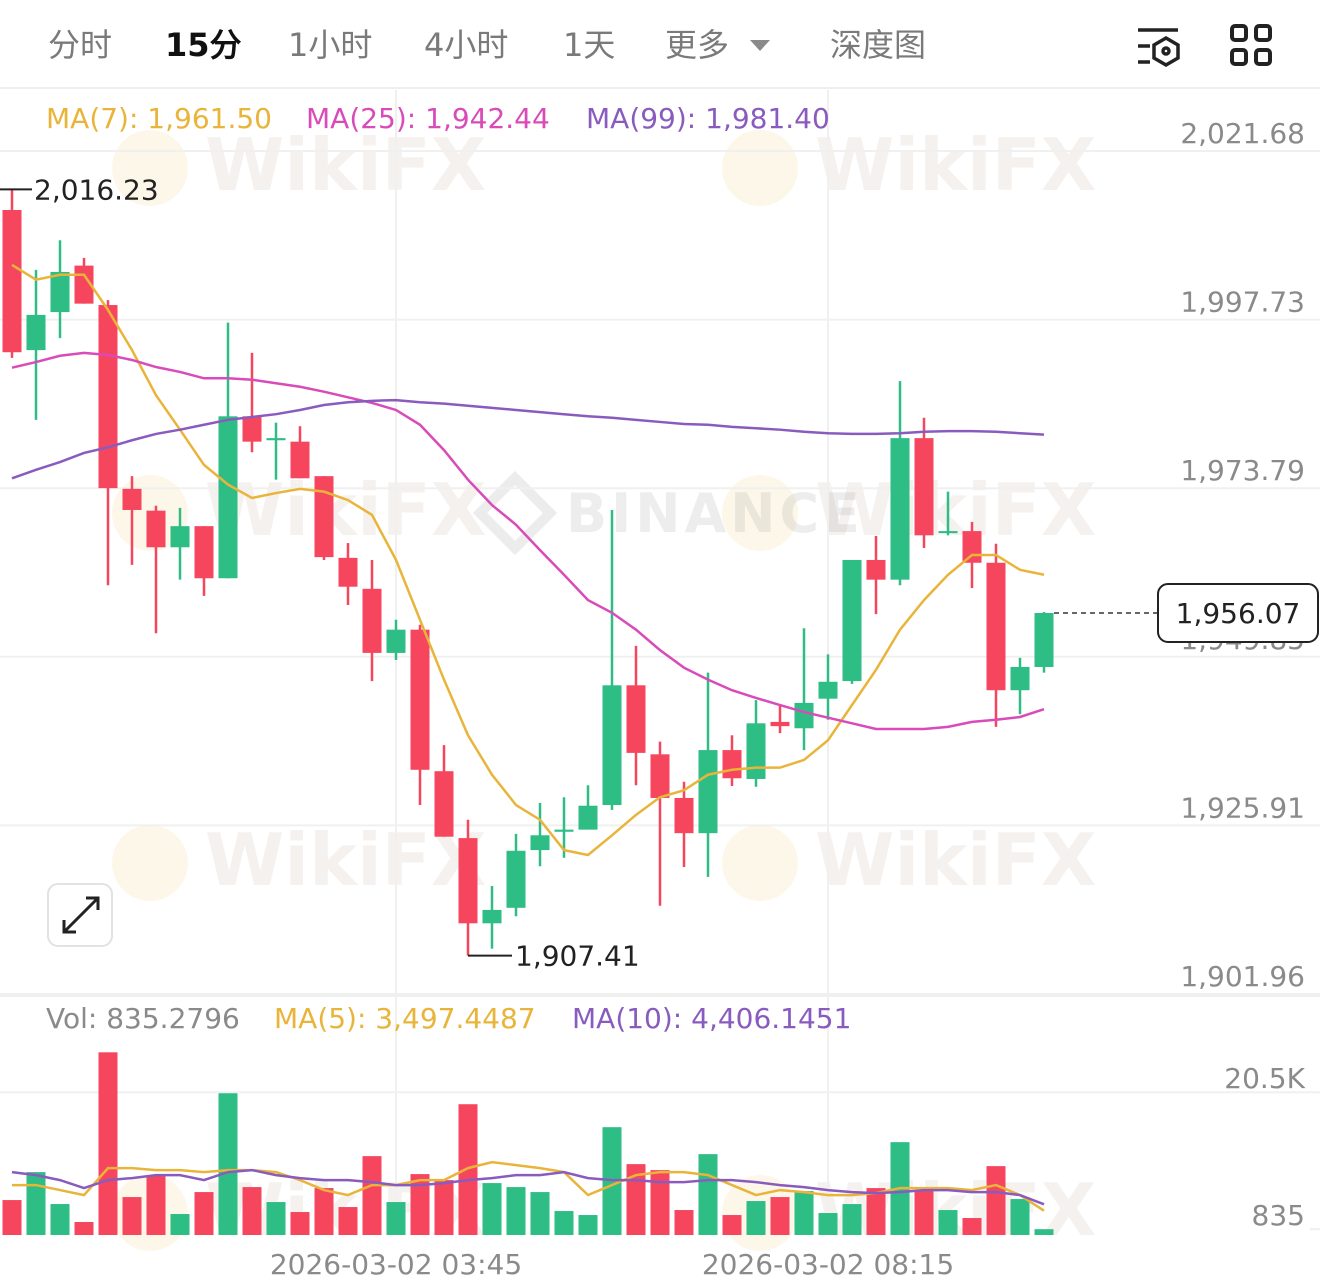 This screenshot has height=1284, width=1320. I want to click on current-price-label: 1,956.07, so click(1238, 613).